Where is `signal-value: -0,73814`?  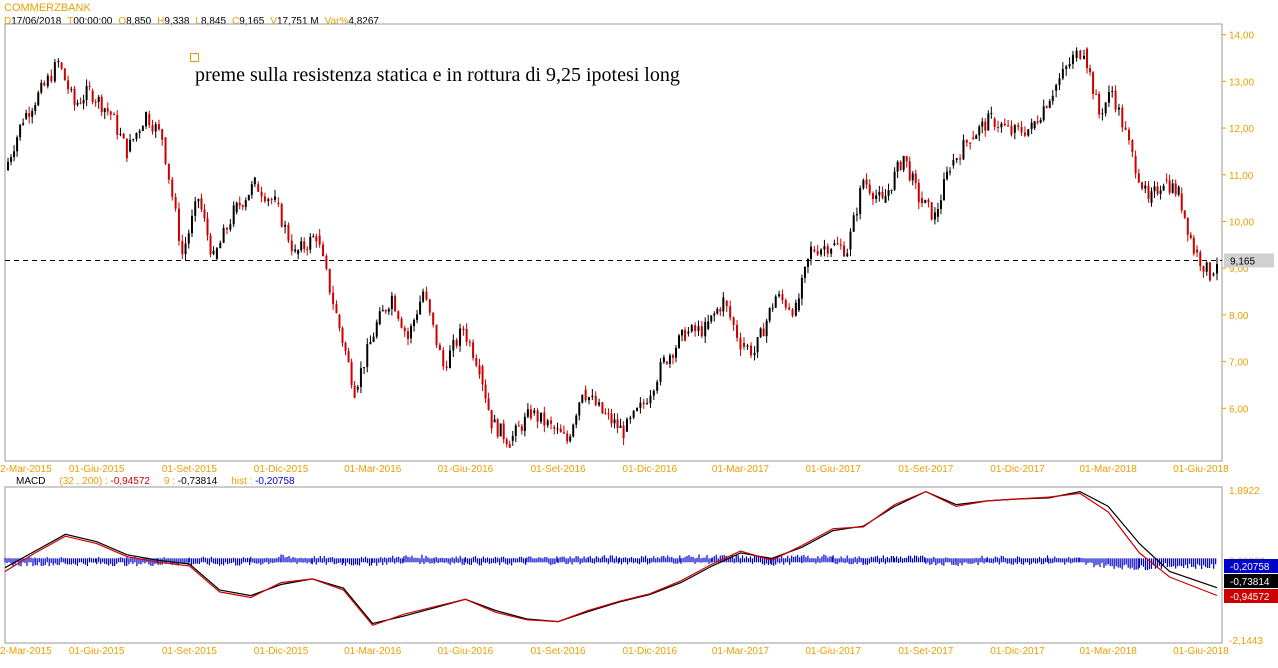
signal-value: -0,73814 is located at coordinates (197, 481).